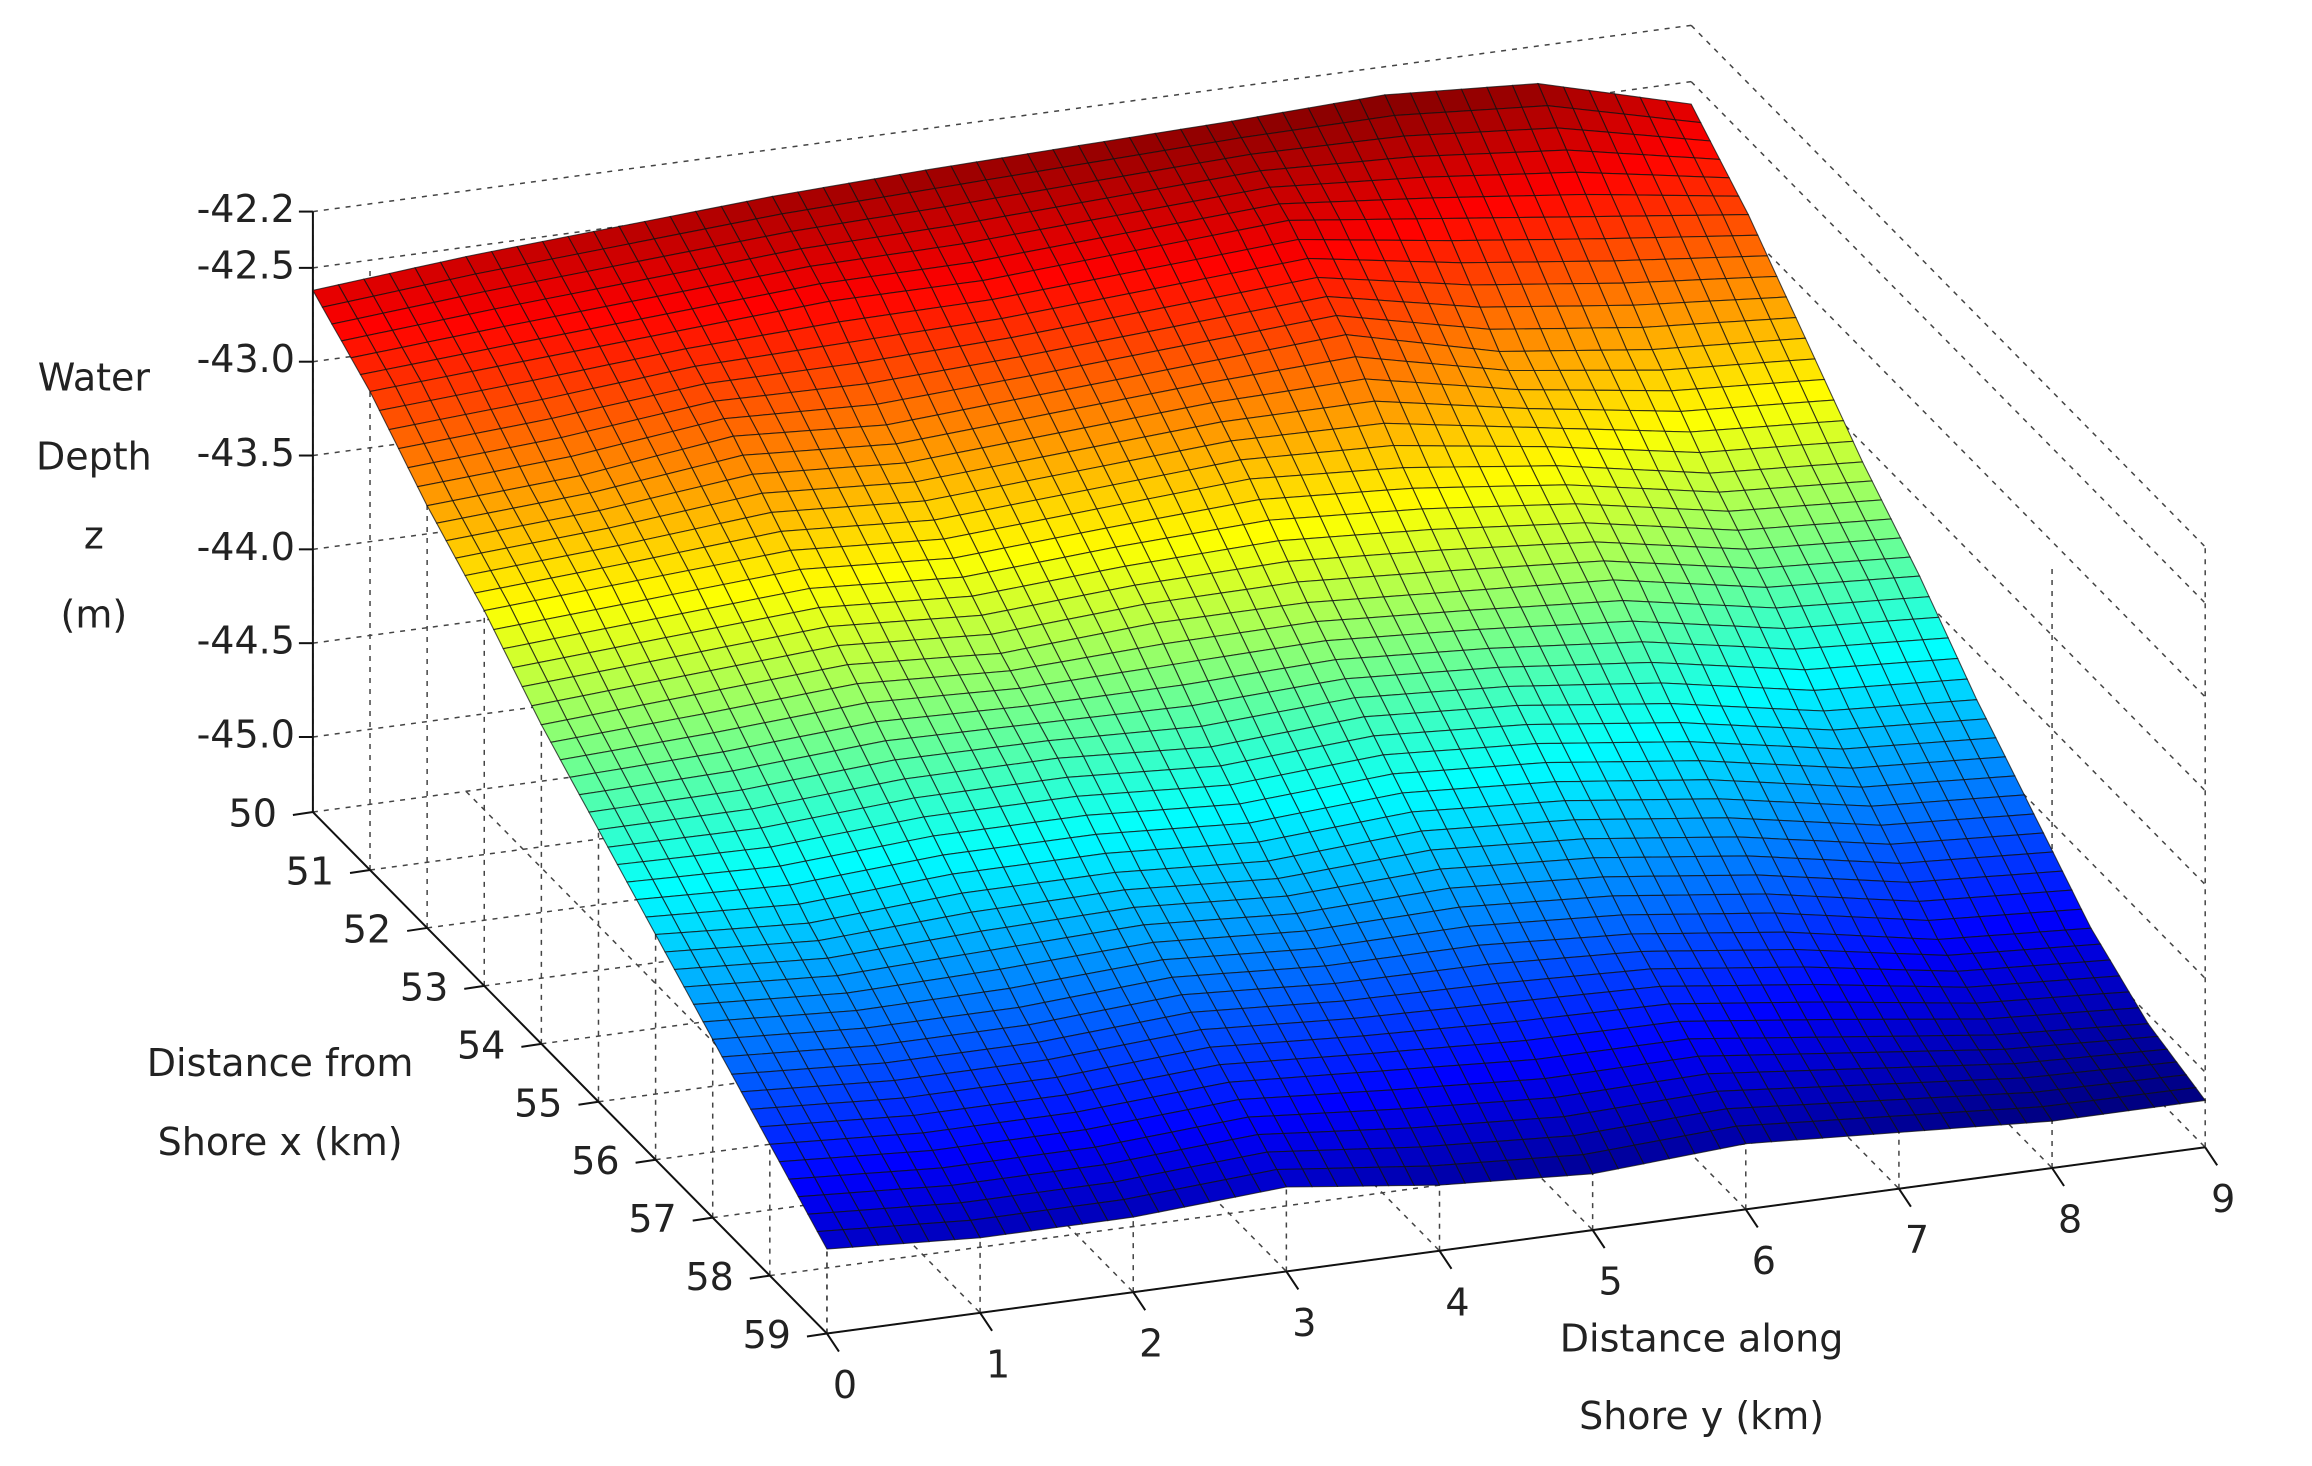 This screenshot has height=1466, width=2312. Describe the element at coordinates (94, 377) in the screenshot. I see `z-axis-label: Water` at that location.